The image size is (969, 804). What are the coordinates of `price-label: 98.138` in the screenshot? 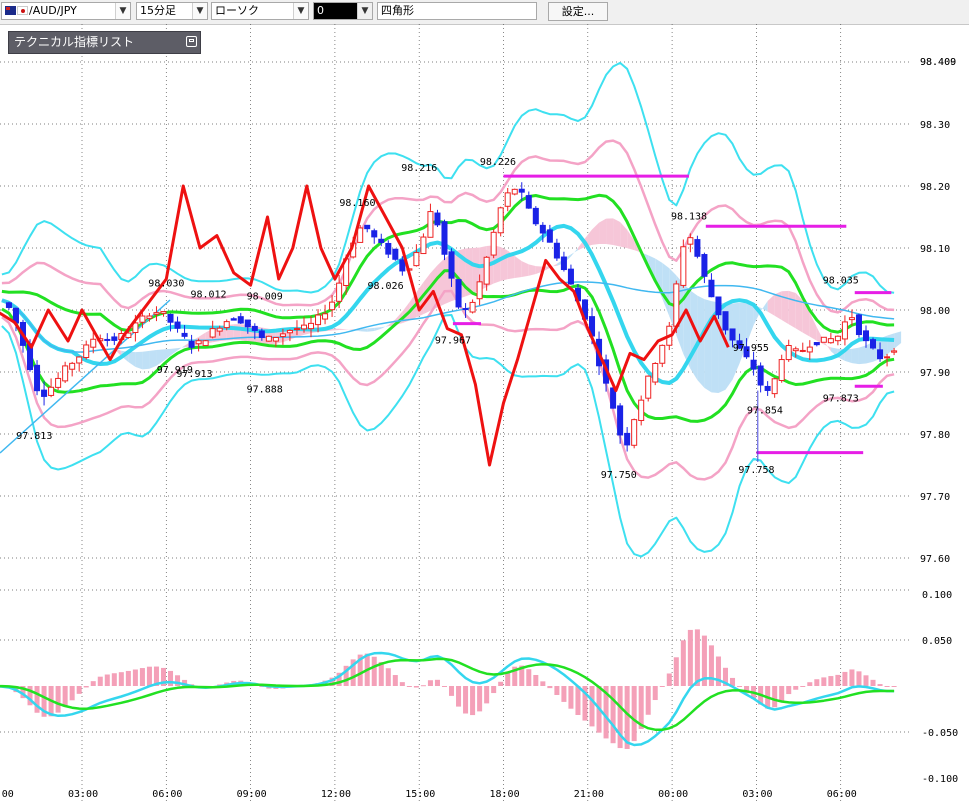 It's located at (689, 216).